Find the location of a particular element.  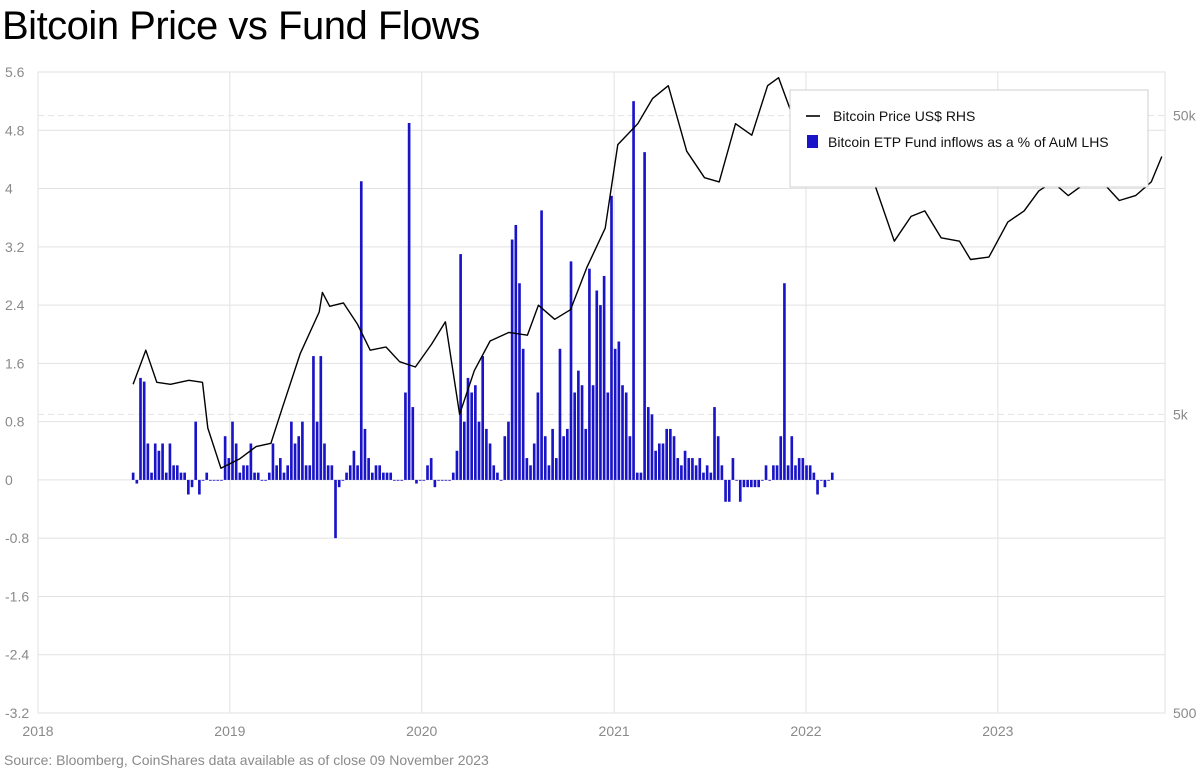

y-right-tick-label: 500 is located at coordinates (1185, 713).